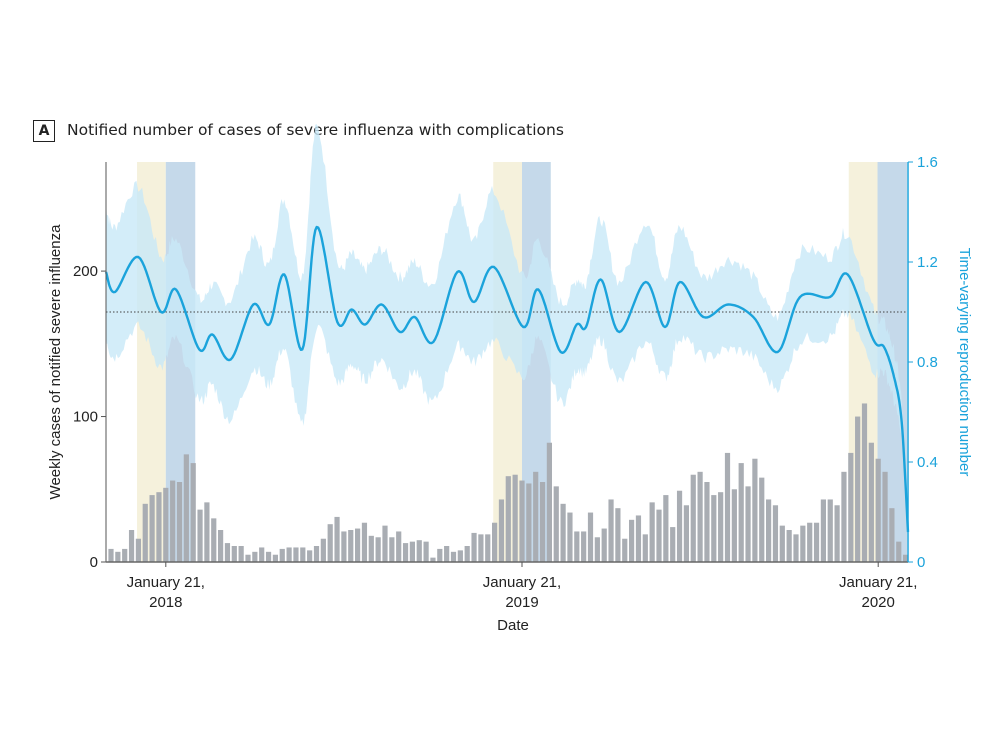  I want to click on x-axis-label: Date, so click(513, 625).